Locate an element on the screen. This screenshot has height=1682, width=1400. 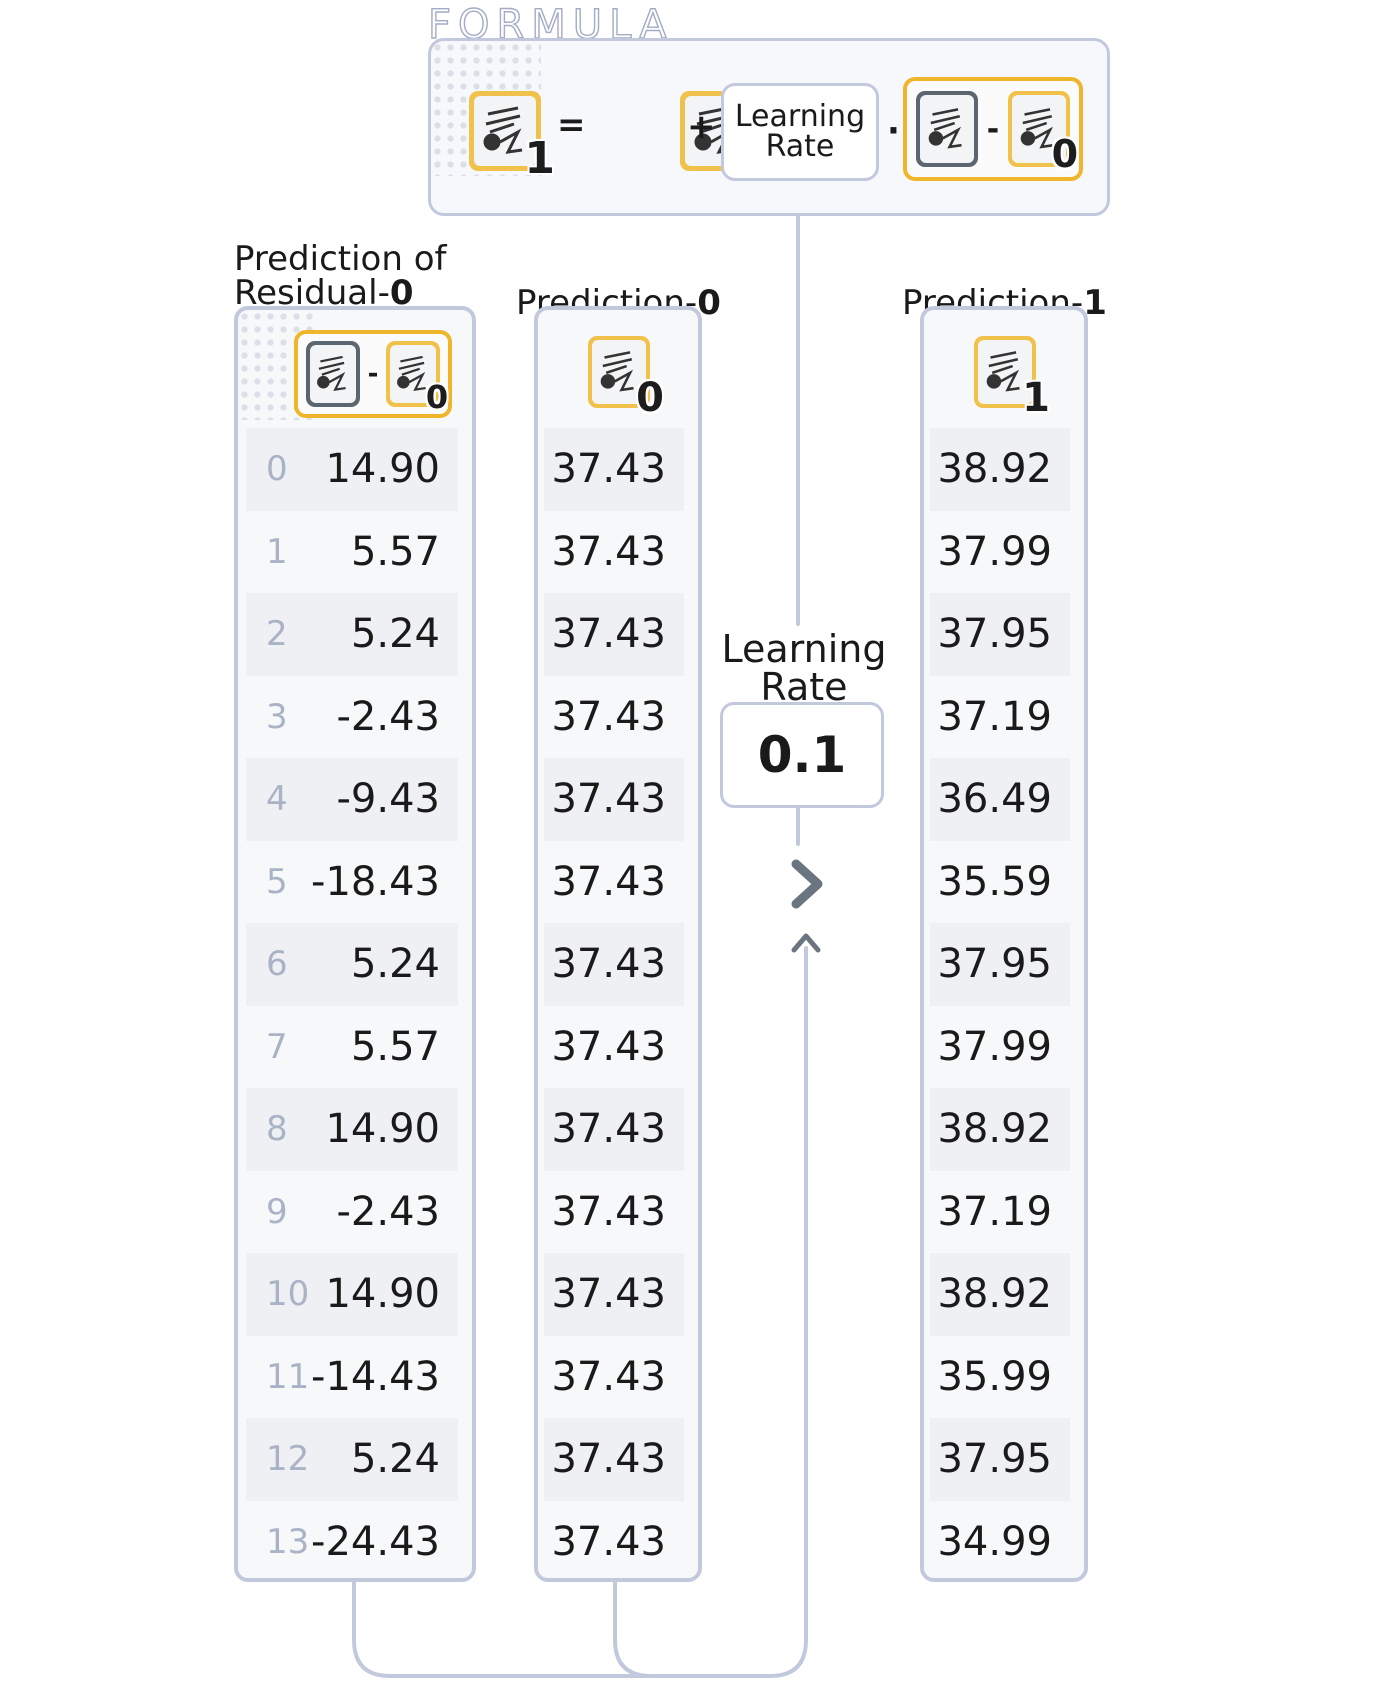
row-index: 7 is located at coordinates (277, 1046).